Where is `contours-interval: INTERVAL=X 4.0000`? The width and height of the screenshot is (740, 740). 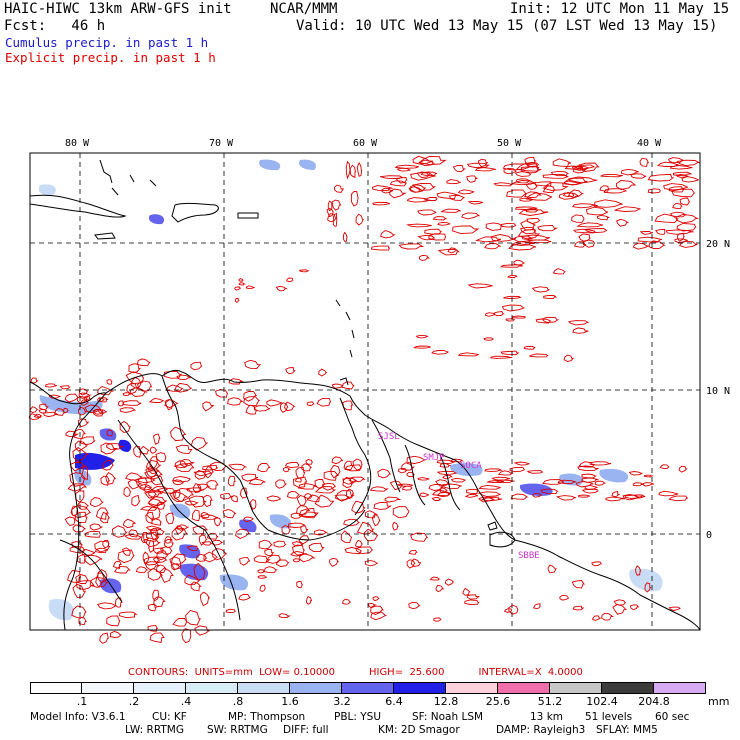 contours-interval: INTERVAL=X 4.0000 is located at coordinates (530, 672).